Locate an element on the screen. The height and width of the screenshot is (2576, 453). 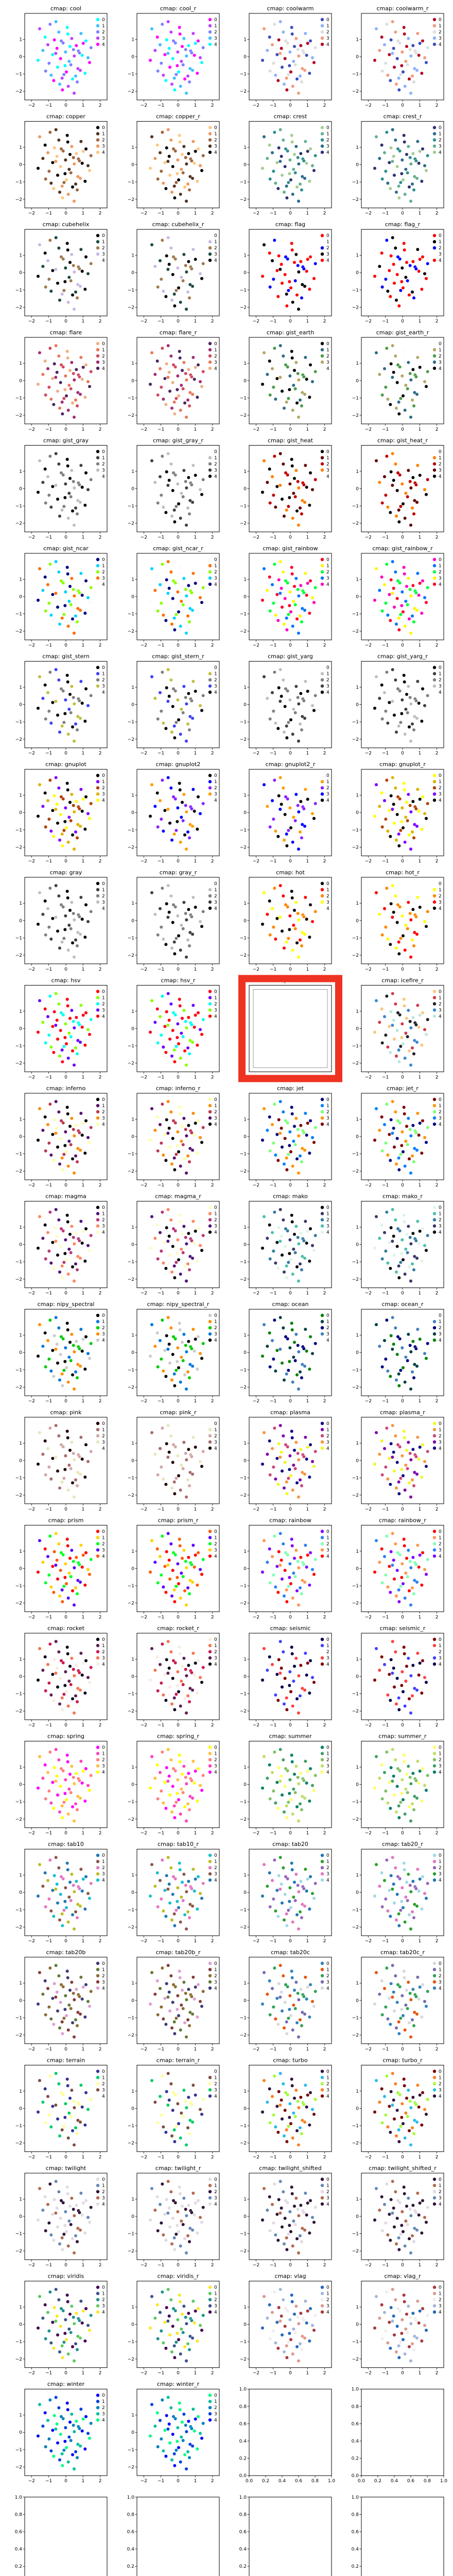
legend-label: 1 is located at coordinates (103, 1214).